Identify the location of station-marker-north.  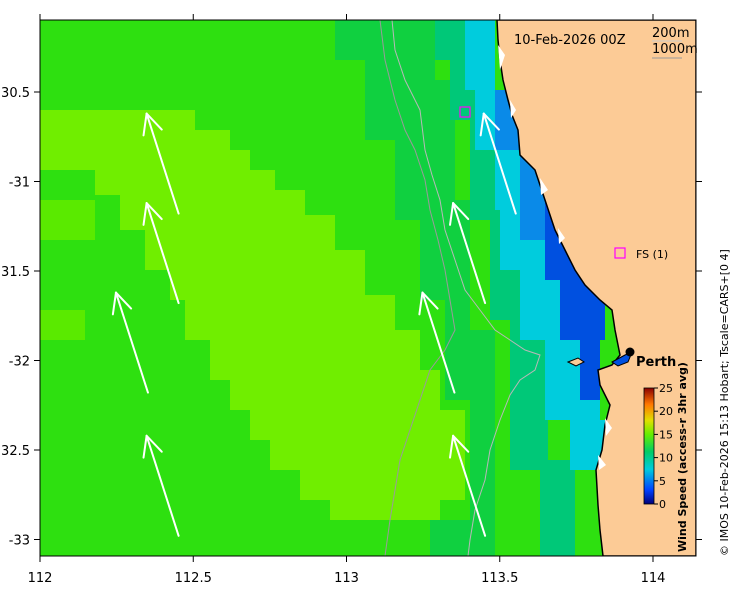
(465, 112).